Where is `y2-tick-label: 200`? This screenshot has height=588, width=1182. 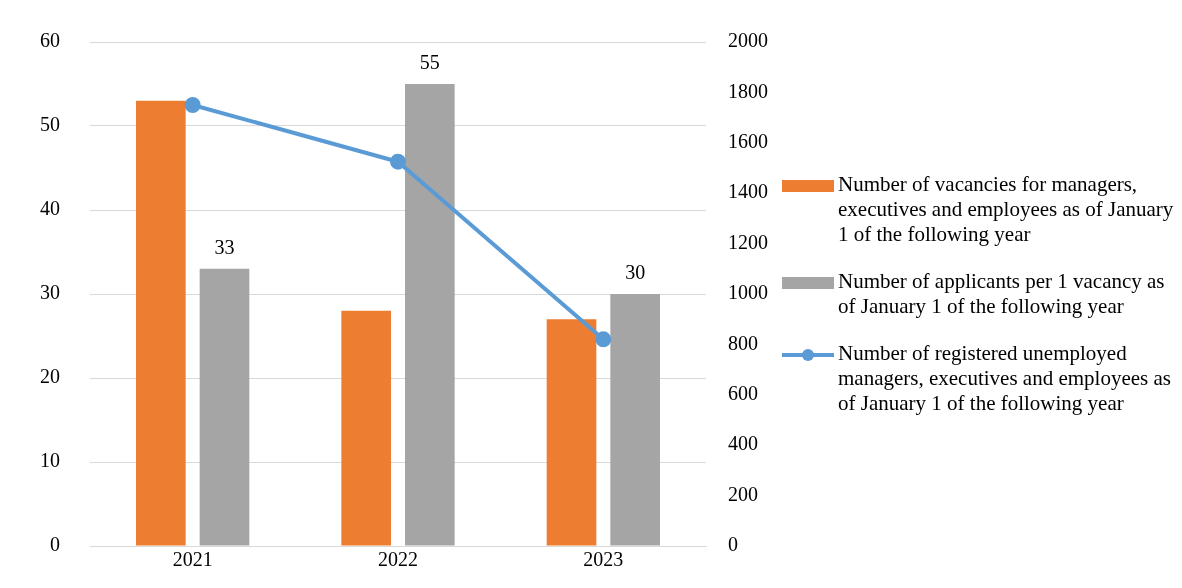
y2-tick-label: 200 is located at coordinates (743, 493).